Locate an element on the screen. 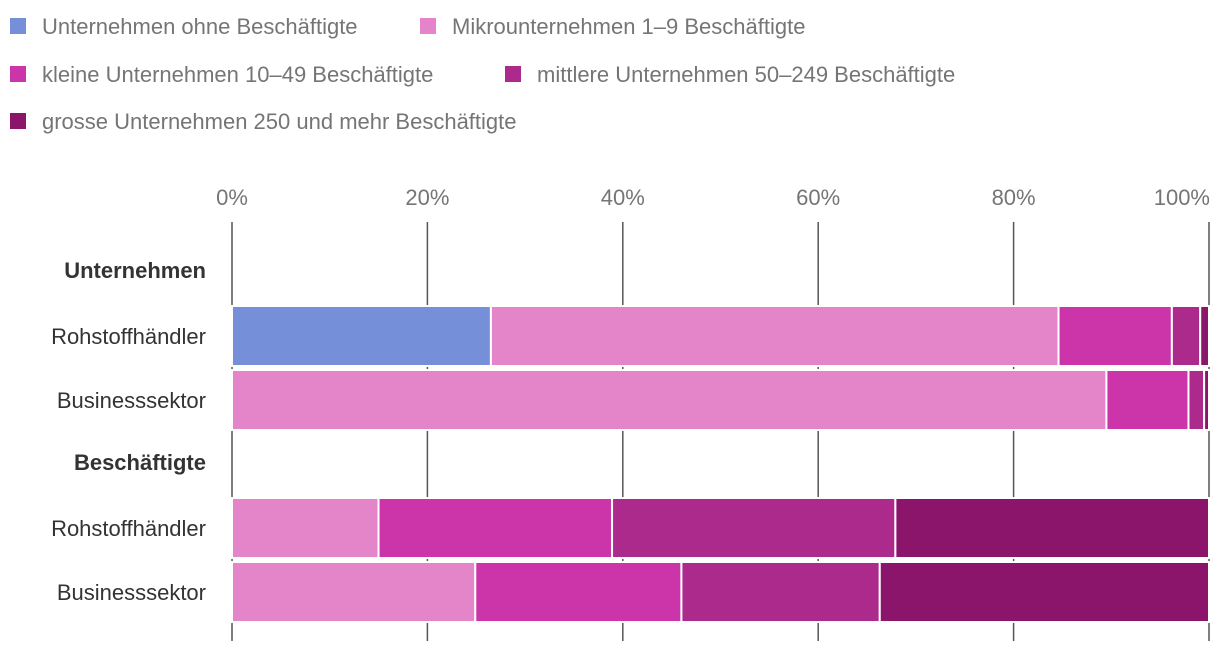 The width and height of the screenshot is (1220, 652). legend-label: Mikrounternehmen 1–9 Beschäftigte is located at coordinates (628, 26).